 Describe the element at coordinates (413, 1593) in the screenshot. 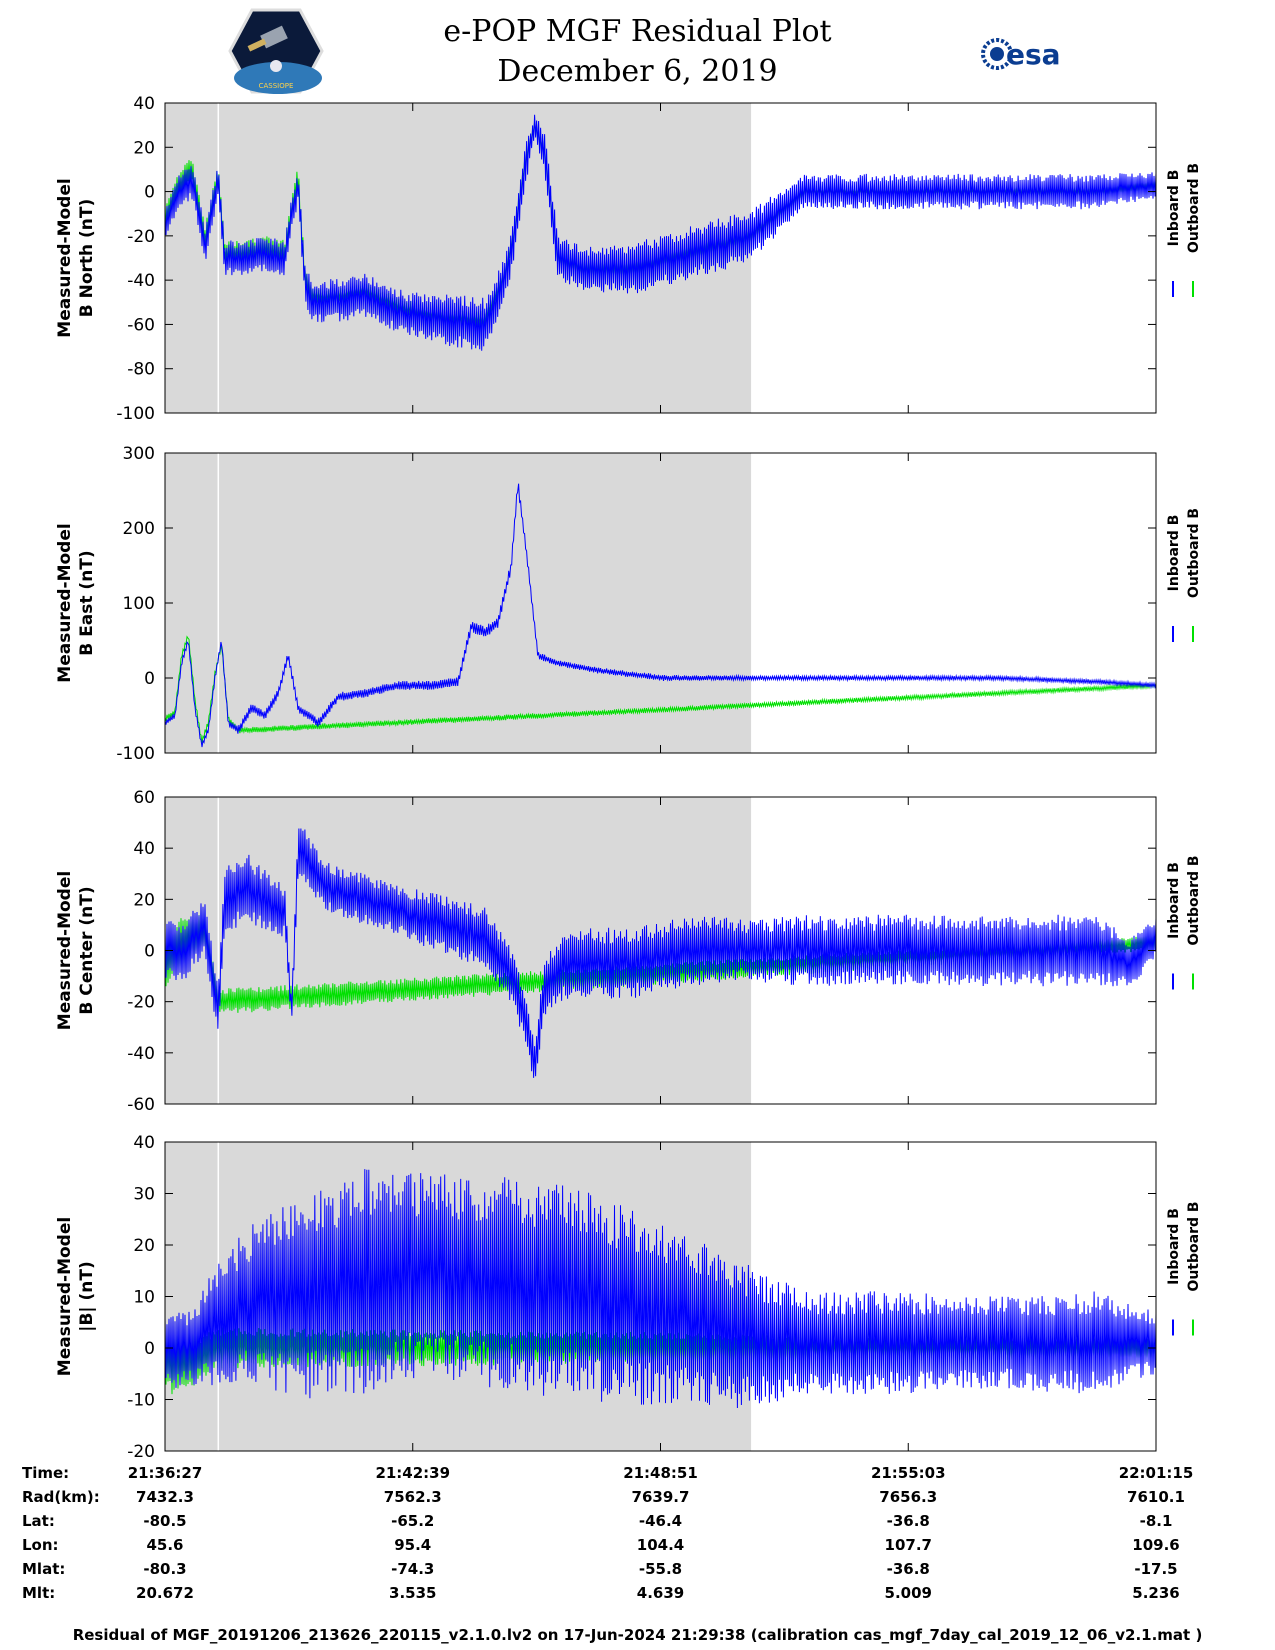

I see `info-value: 3.535` at that location.